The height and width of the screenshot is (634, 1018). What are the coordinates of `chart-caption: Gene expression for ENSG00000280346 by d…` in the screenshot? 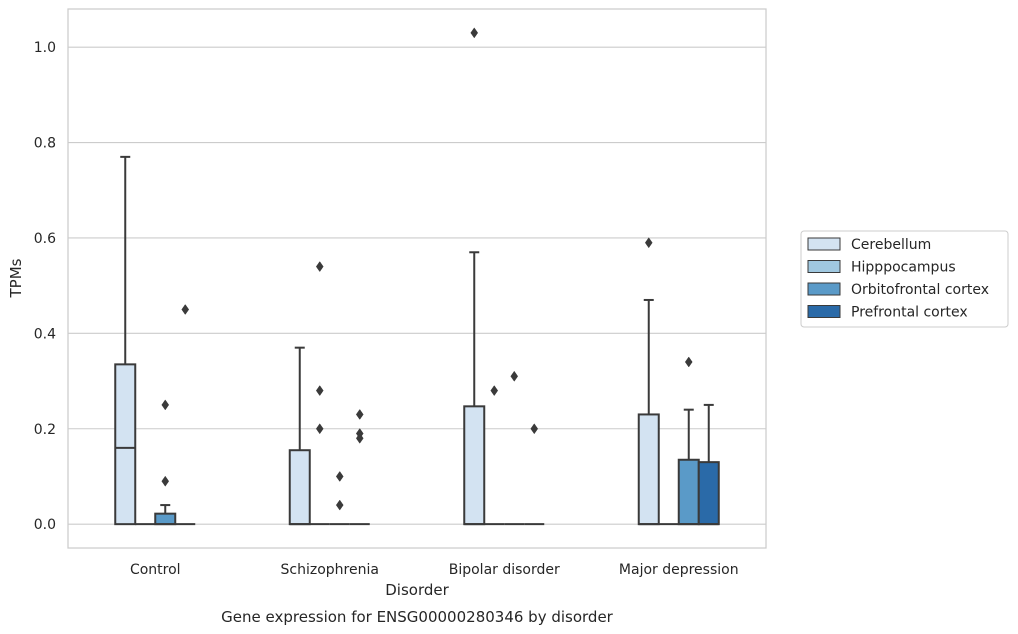 It's located at (417, 617).